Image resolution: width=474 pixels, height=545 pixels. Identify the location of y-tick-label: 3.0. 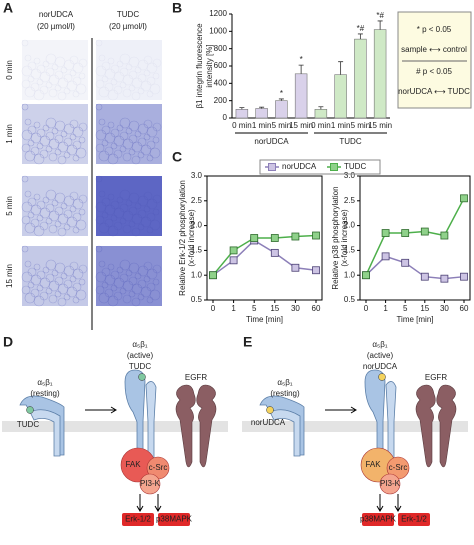
(197, 175).